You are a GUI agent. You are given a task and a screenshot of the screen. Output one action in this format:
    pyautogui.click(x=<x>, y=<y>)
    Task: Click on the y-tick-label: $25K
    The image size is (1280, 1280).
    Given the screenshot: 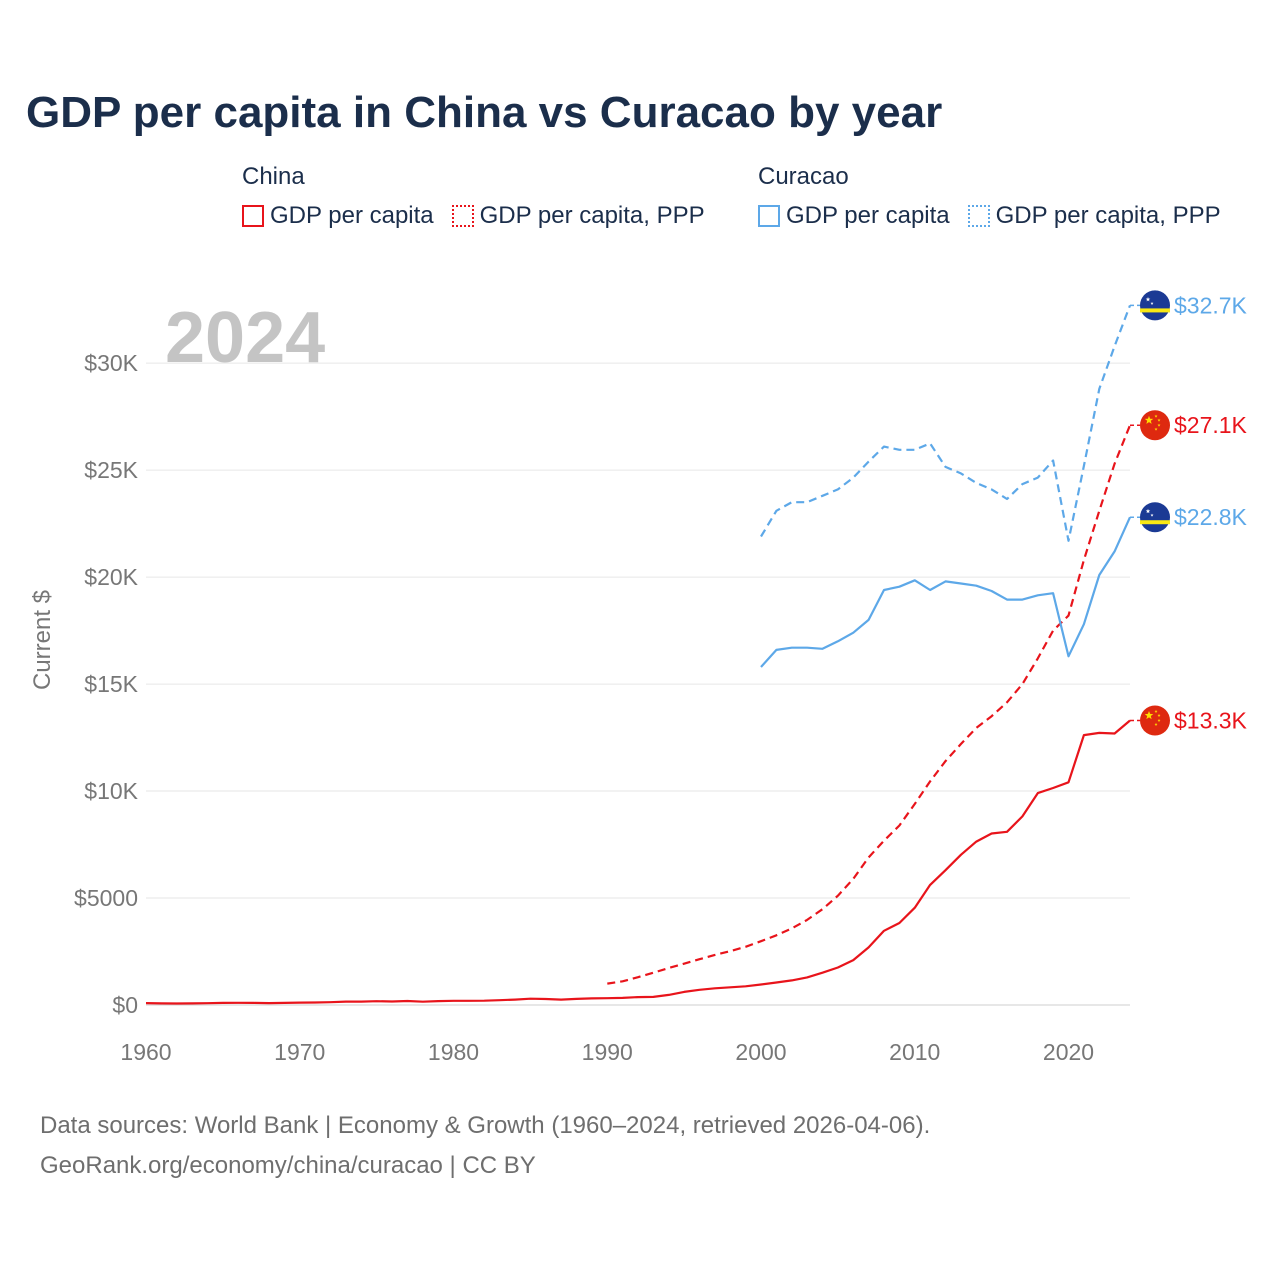 What is the action you would take?
    pyautogui.click(x=111, y=470)
    